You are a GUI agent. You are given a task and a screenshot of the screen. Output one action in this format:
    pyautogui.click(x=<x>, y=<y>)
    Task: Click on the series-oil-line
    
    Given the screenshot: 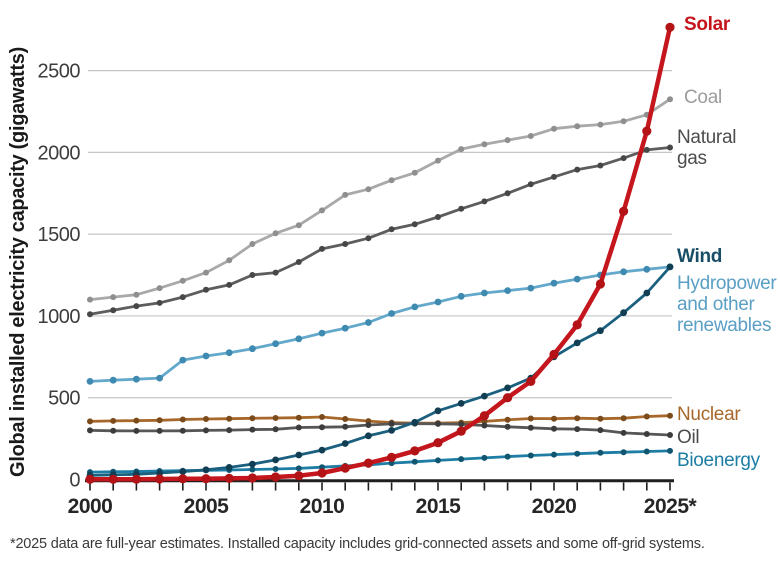 What is the action you would take?
    pyautogui.click(x=380, y=429)
    